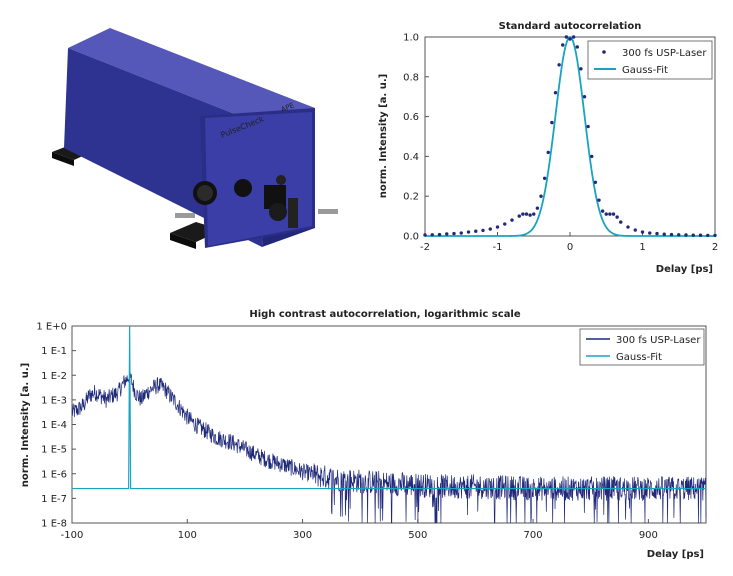  Describe the element at coordinates (570, 247) in the screenshot. I see `top-x-tick-label: 0` at that location.